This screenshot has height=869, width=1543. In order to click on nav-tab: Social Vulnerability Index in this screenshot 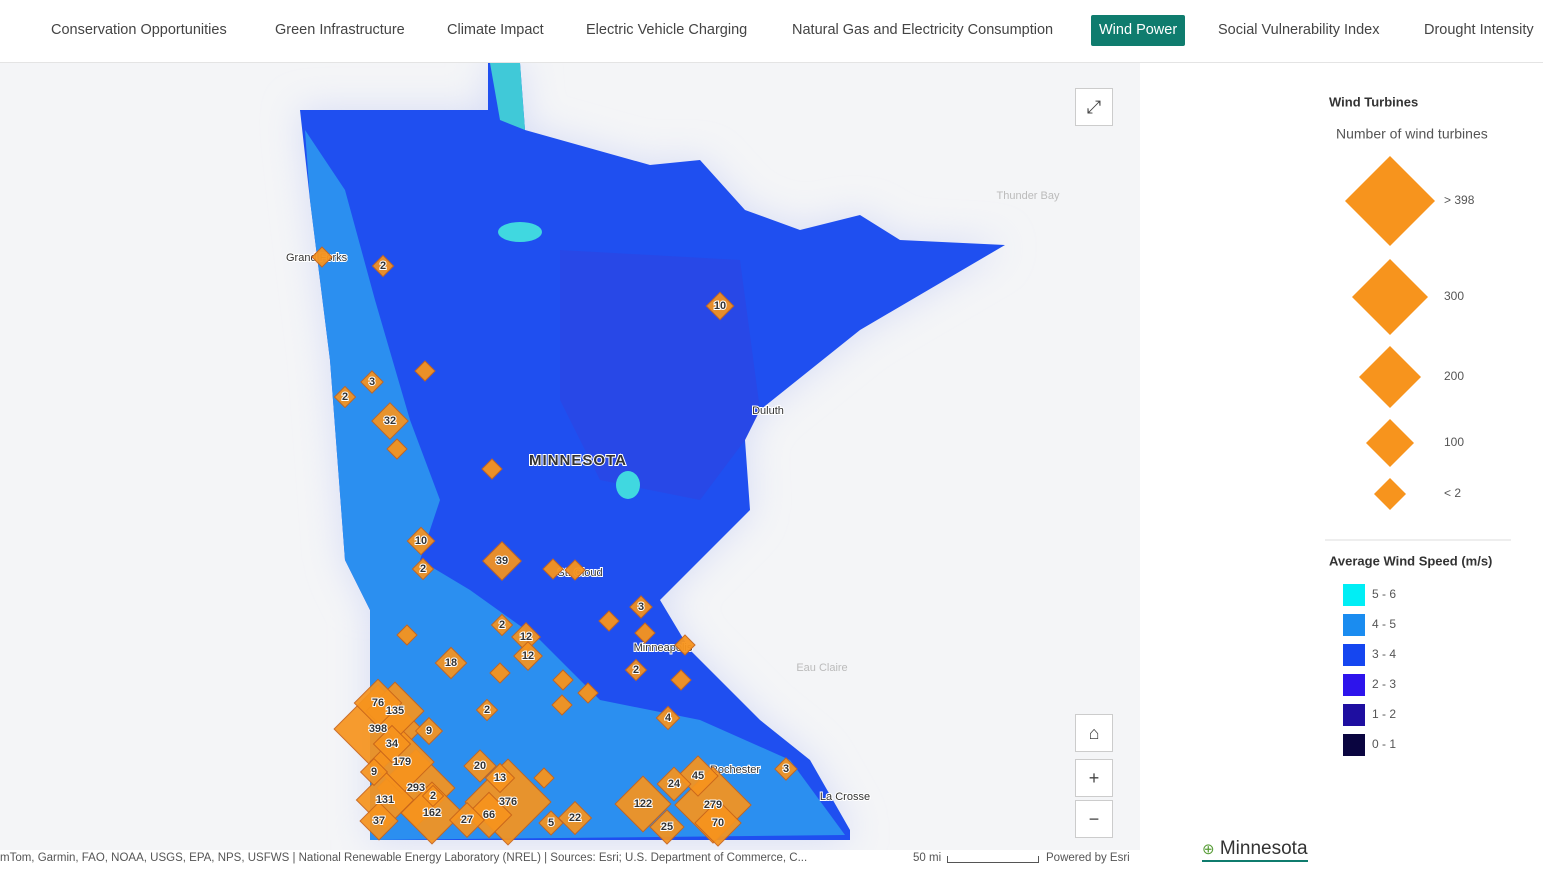, I will do `click(1299, 30)`.